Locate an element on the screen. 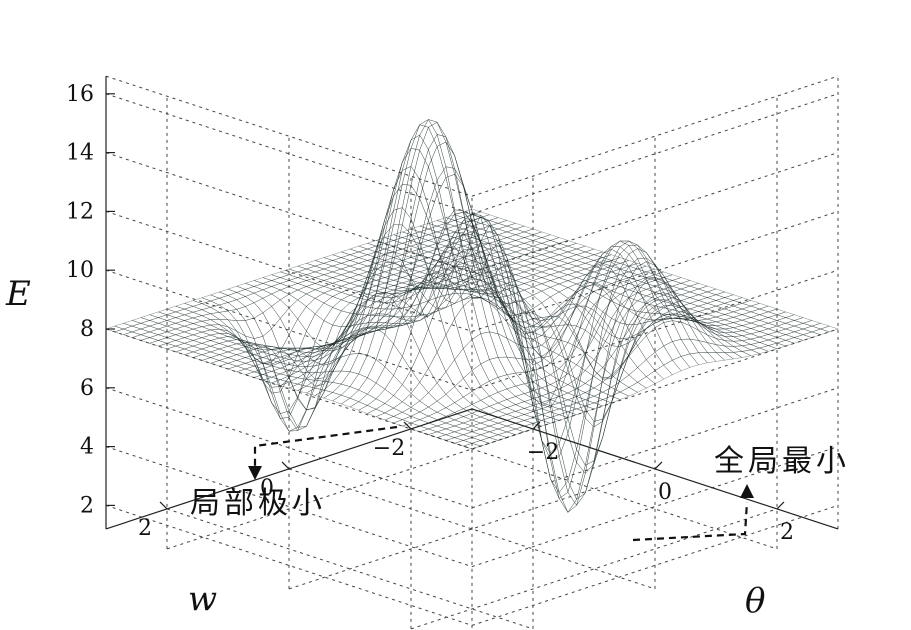 The width and height of the screenshot is (911, 630). local-min-arrow is located at coordinates (325, 447).